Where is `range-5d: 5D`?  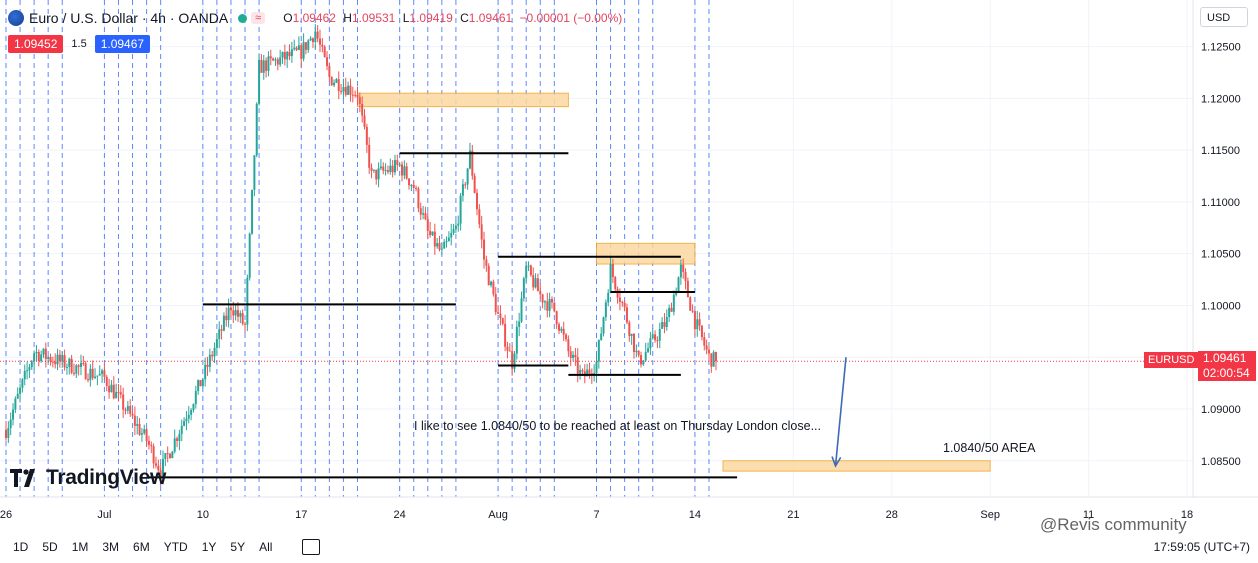 range-5d: 5D is located at coordinates (50, 546).